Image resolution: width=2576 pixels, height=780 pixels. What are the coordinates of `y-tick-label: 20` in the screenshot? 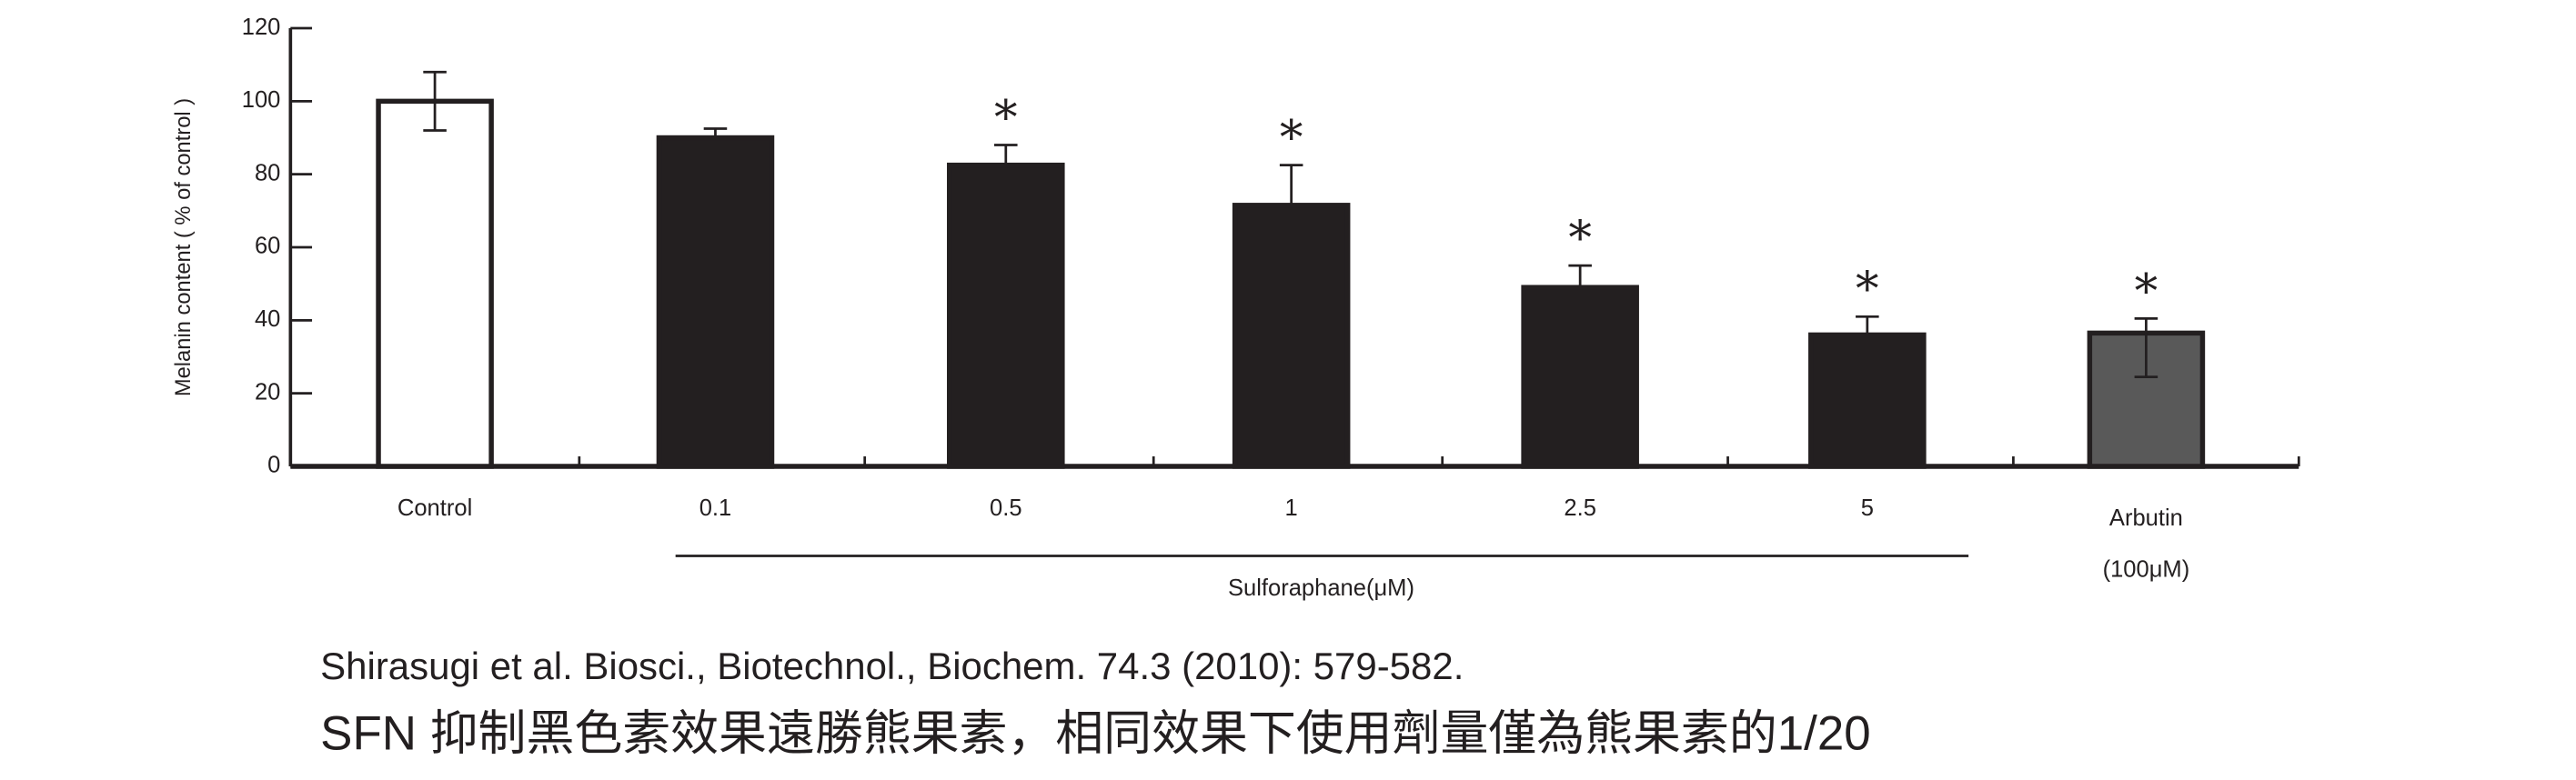 It's located at (267, 392).